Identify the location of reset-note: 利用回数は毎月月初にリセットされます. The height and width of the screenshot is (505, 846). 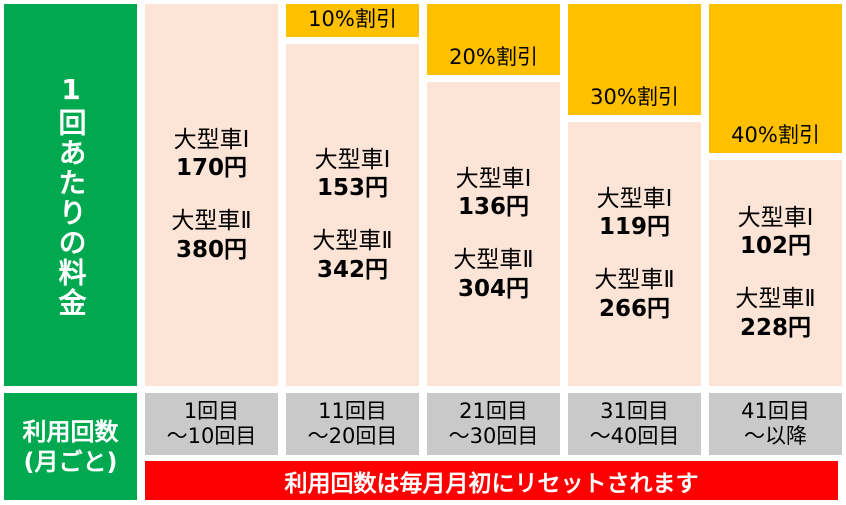
(491, 480).